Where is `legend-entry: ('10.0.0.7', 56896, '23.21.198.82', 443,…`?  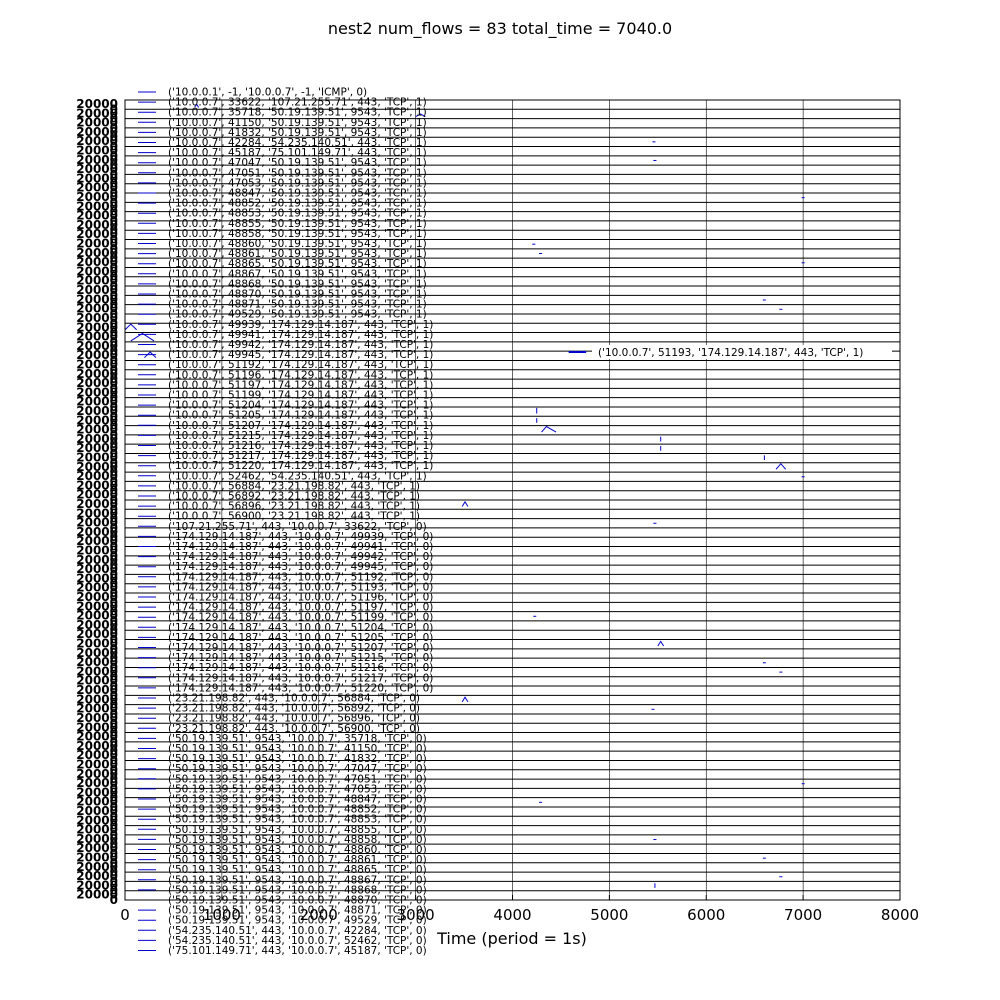
legend-entry: ('10.0.0.7', 56896, '23.21.198.82', 443,… is located at coordinates (294, 507).